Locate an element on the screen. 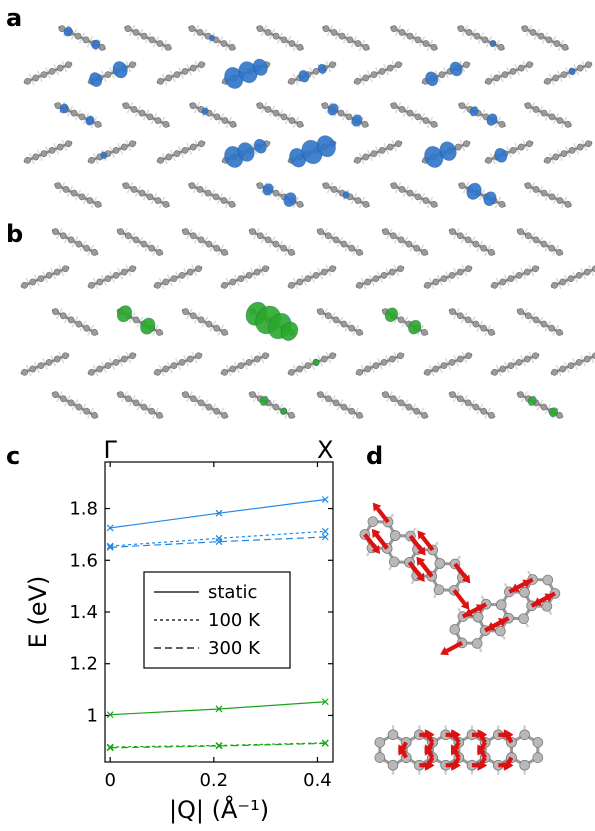  legend-entry-300k: 300 K is located at coordinates (234, 648).